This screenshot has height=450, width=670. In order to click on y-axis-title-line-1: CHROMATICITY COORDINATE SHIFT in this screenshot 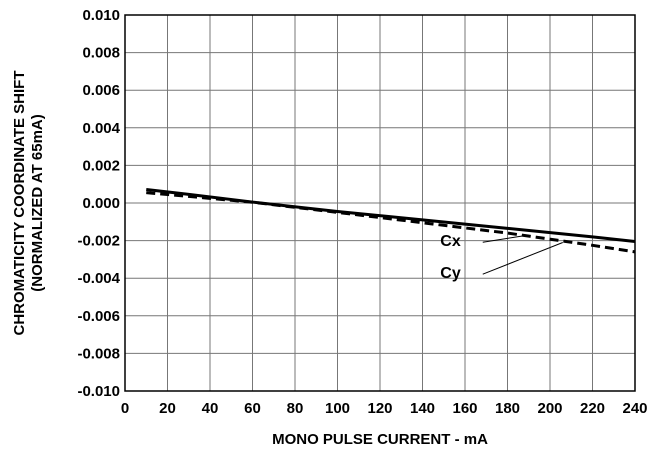, I will do `click(19, 203)`.